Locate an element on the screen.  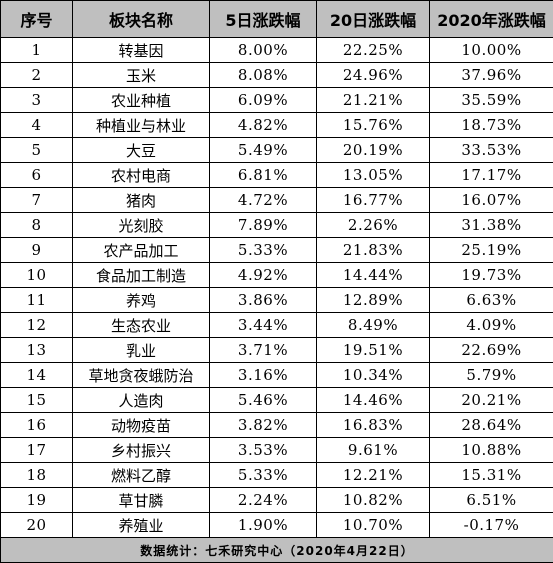
cell-index: 8 is located at coordinates (37, 225).